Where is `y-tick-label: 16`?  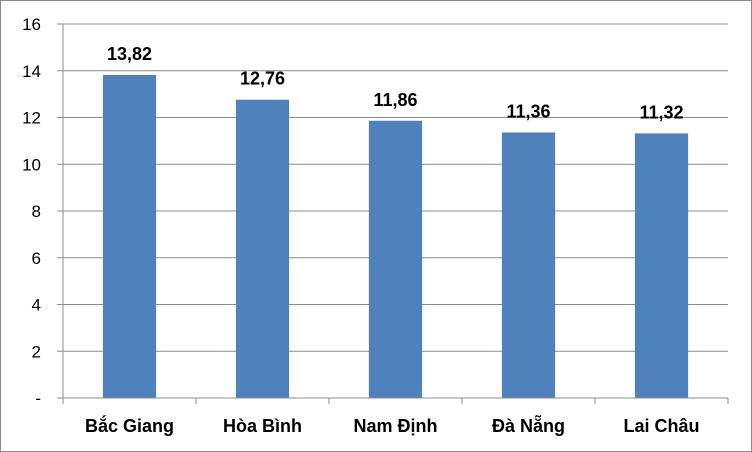
y-tick-label: 16 is located at coordinates (31, 24).